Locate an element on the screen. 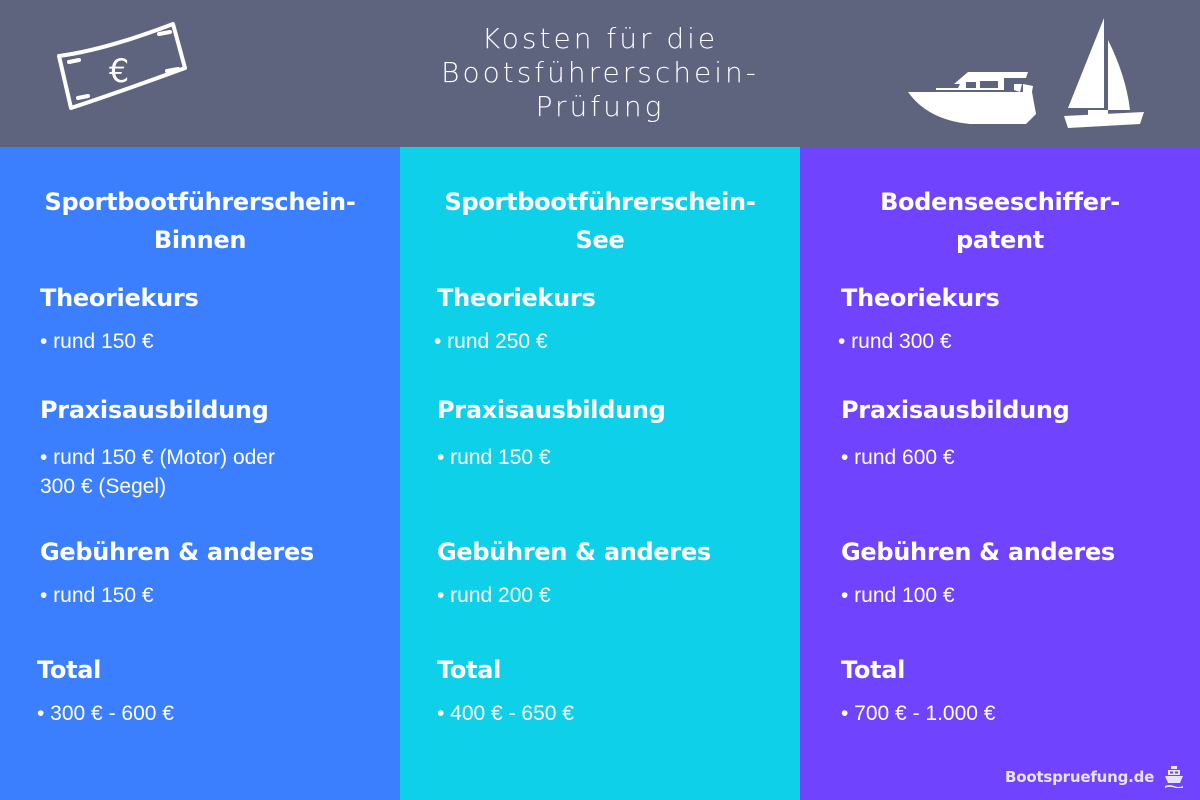 The width and height of the screenshot is (1200, 800). brand-name: Bootspruefung.de is located at coordinates (1080, 777).